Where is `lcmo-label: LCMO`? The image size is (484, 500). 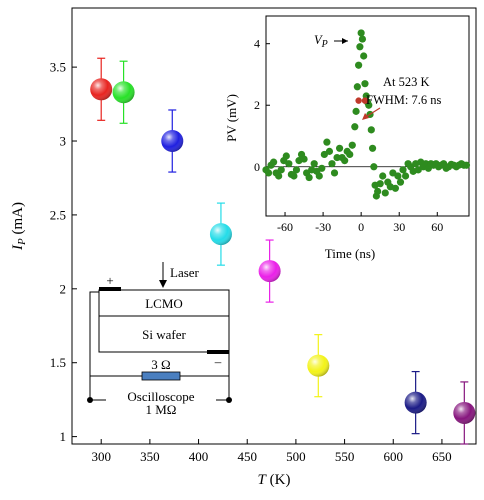 lcmo-label: LCMO is located at coordinates (164, 303).